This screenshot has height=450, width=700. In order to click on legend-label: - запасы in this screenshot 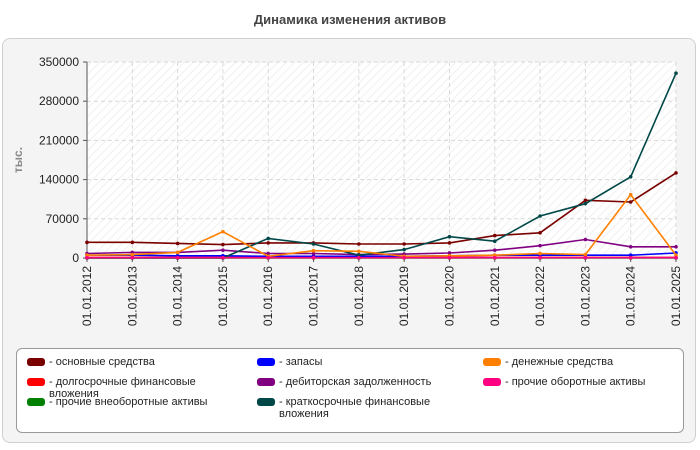, I will do `click(301, 362)`.